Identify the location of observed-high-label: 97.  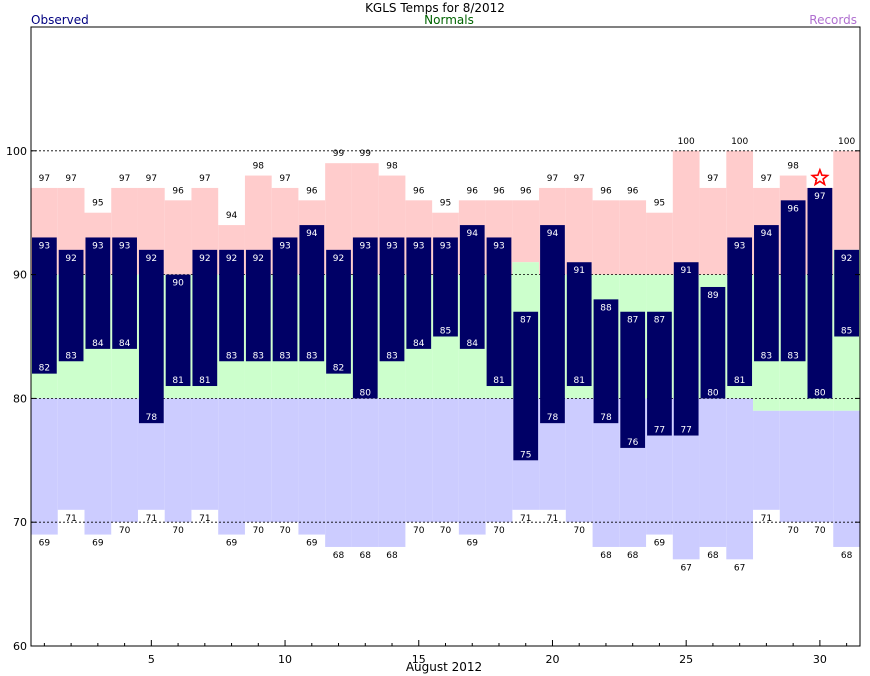
(819, 197).